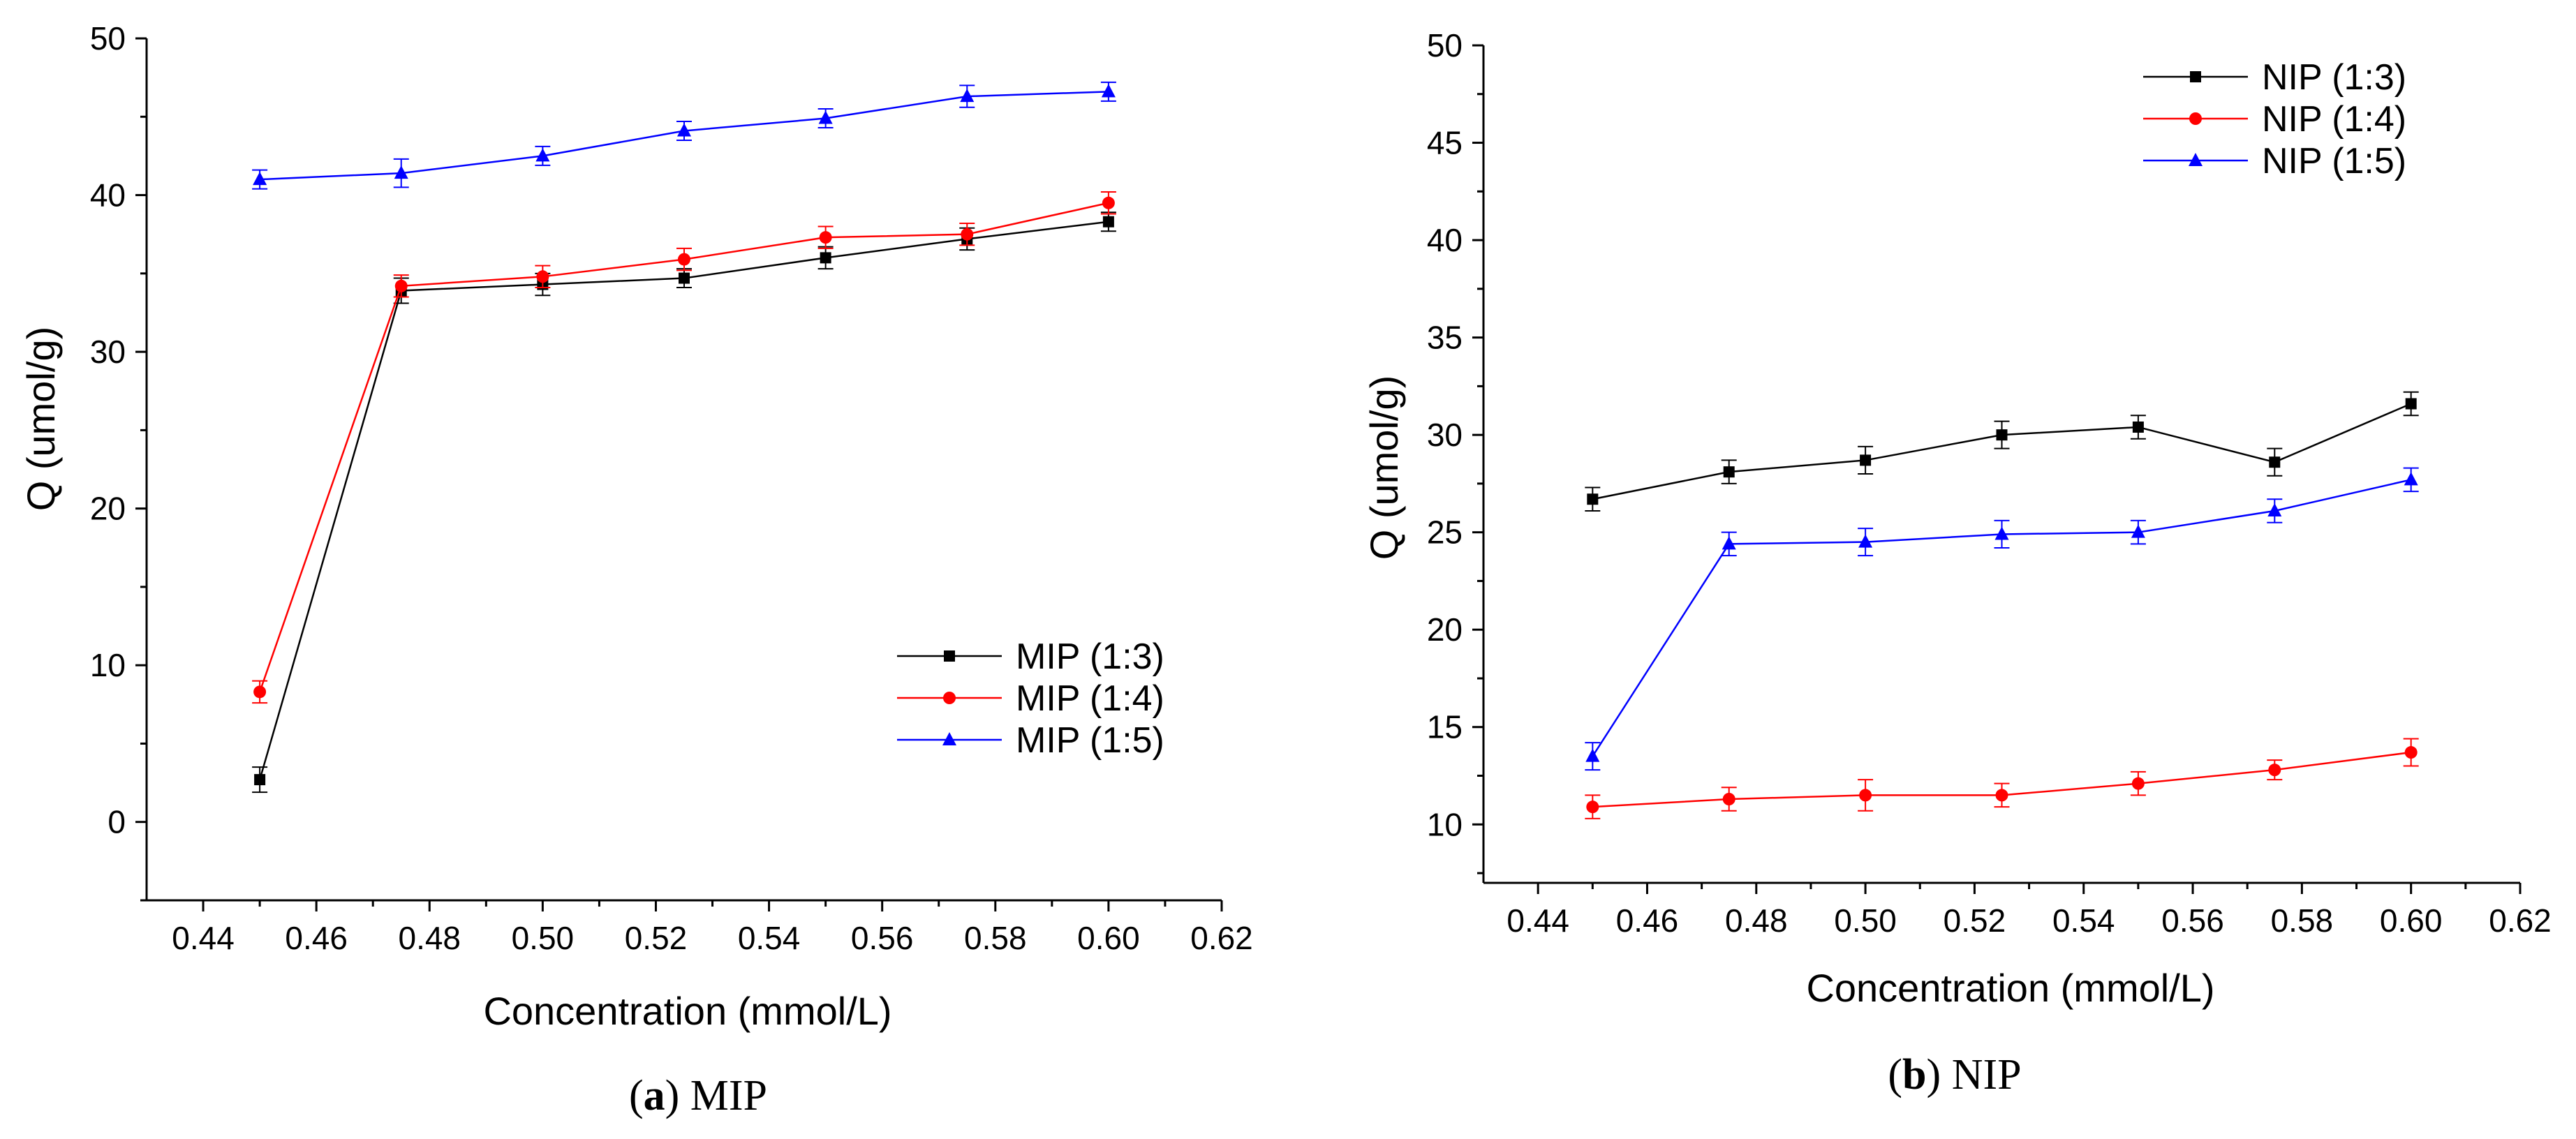 The height and width of the screenshot is (1139, 2576). Describe the element at coordinates (1445, 143) in the screenshot. I see `y-tick-label: 45` at that location.